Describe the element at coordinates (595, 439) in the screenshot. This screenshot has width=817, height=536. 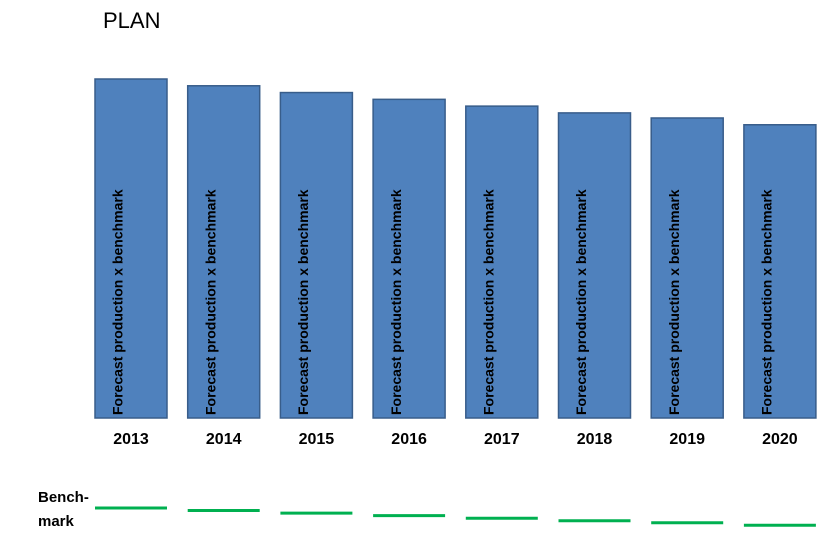
I see `x-tick-label: 2018` at that location.